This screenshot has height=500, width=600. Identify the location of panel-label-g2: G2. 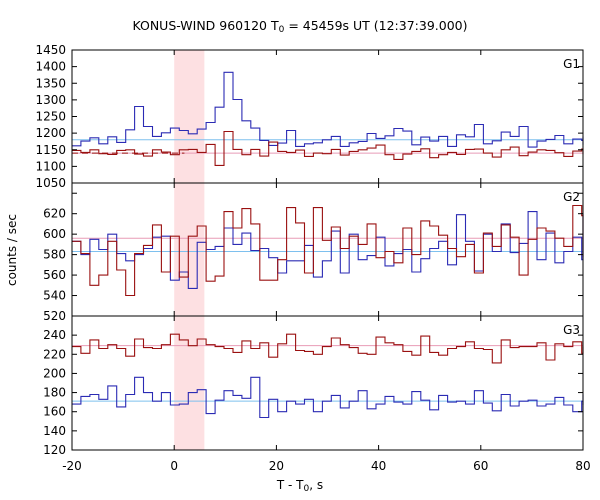
(571, 197).